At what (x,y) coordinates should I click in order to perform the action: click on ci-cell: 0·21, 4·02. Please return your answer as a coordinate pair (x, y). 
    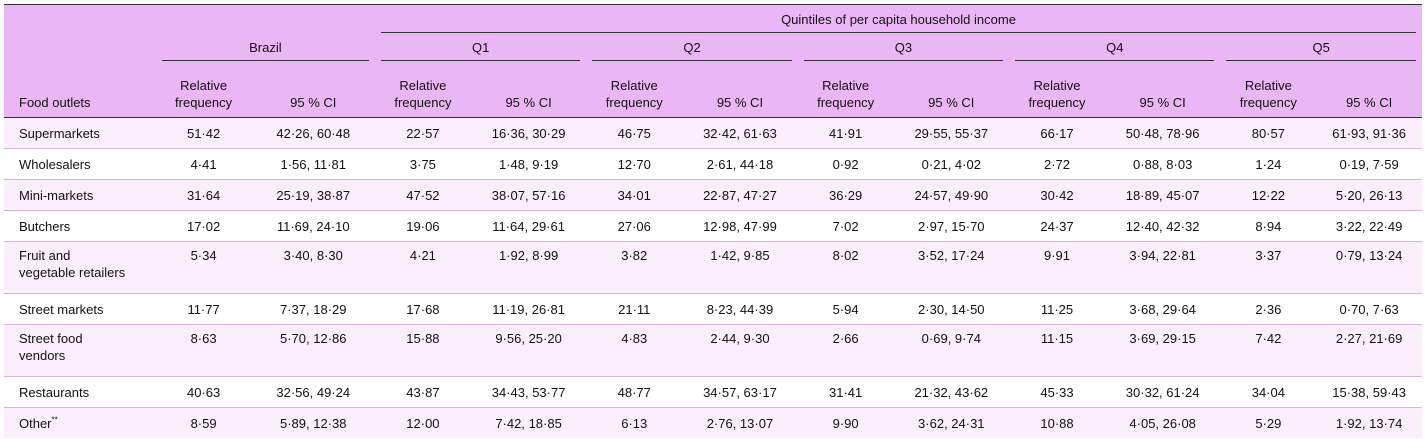
    Looking at the image, I should click on (951, 164).